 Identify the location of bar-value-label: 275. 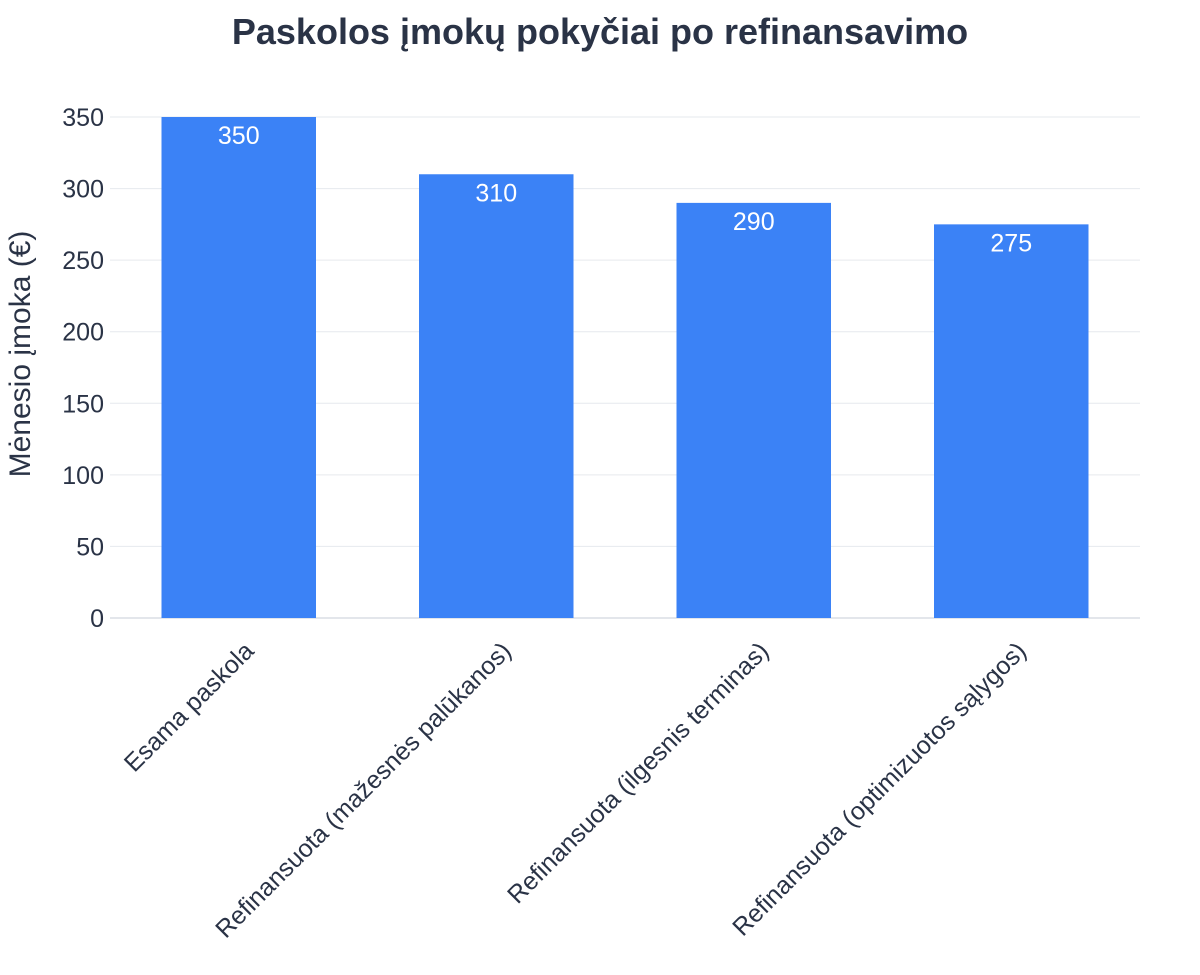
(1011, 243).